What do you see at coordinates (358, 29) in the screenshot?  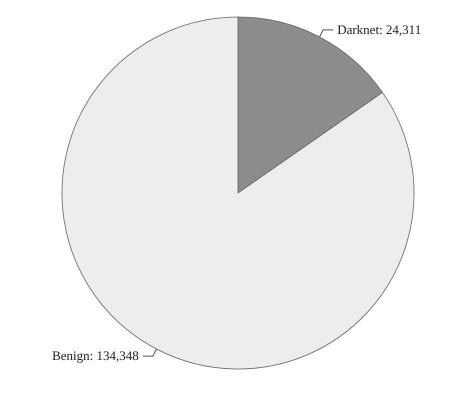 I see `slice-label: Darknet` at bounding box center [358, 29].